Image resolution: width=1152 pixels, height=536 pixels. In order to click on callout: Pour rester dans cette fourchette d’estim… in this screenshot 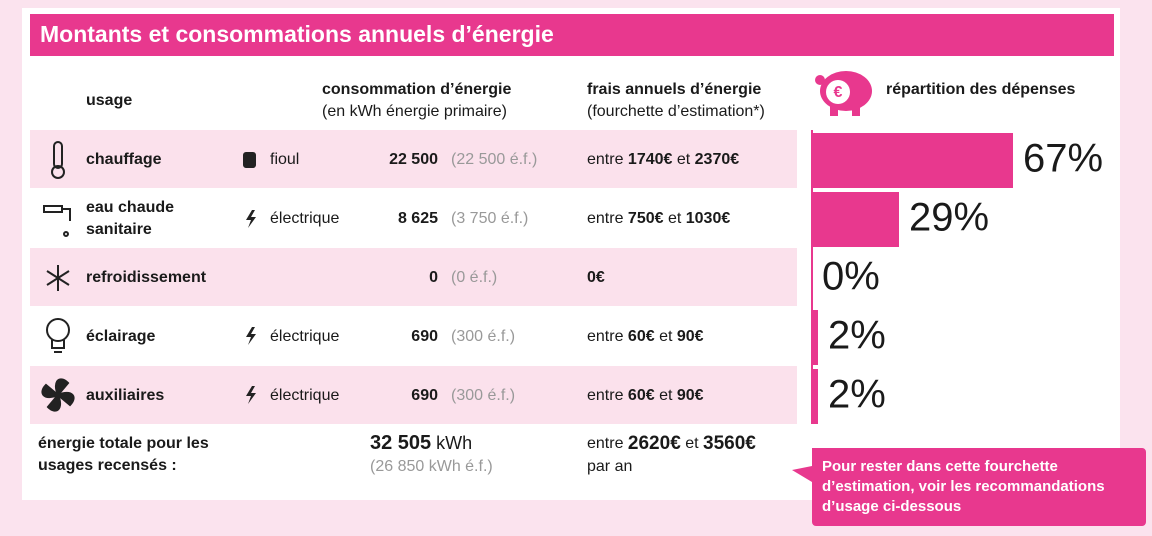, I will do `click(963, 486)`.